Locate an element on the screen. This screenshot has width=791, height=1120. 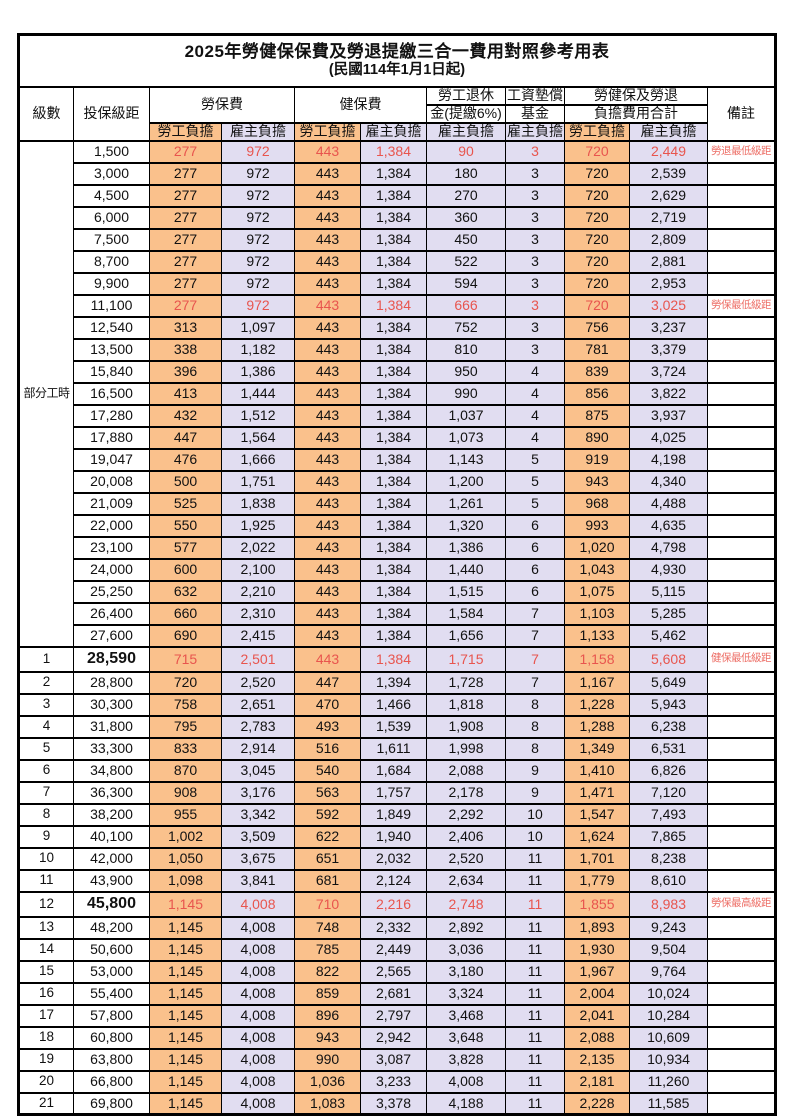
level-cell: 20 is located at coordinates (46, 1081).